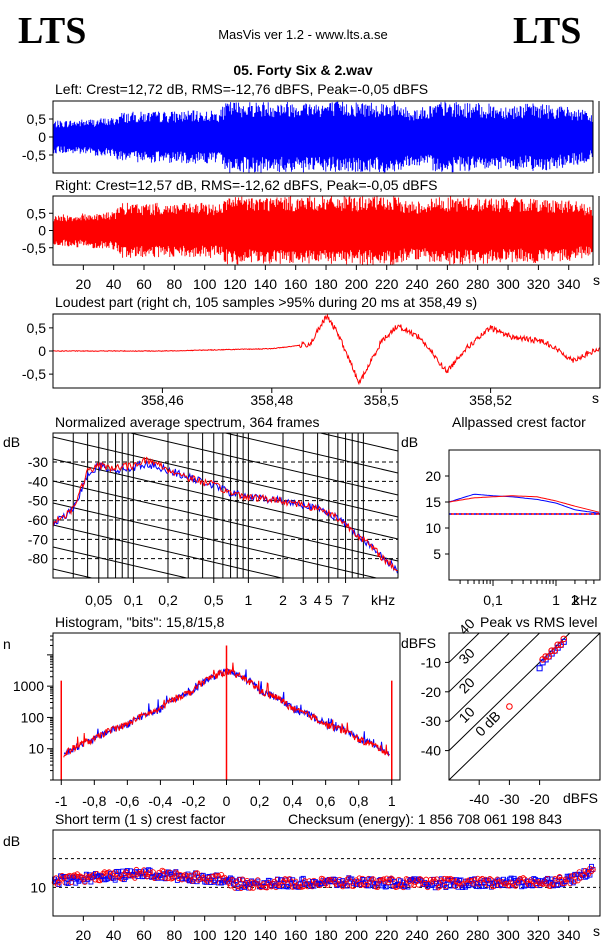 This screenshot has width=606, height=946. I want to click on short-term-ytick-label: 10, so click(38, 887).